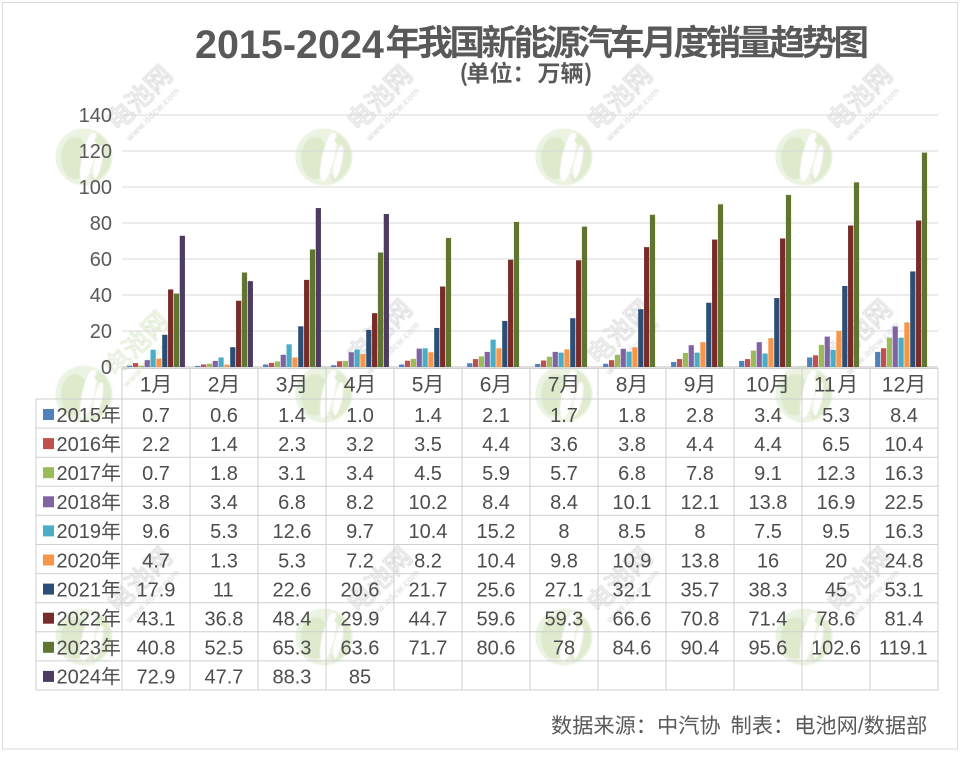 The height and width of the screenshot is (757, 961). What do you see at coordinates (360, 678) in the screenshot?
I see `svg-text: 85` at bounding box center [360, 678].